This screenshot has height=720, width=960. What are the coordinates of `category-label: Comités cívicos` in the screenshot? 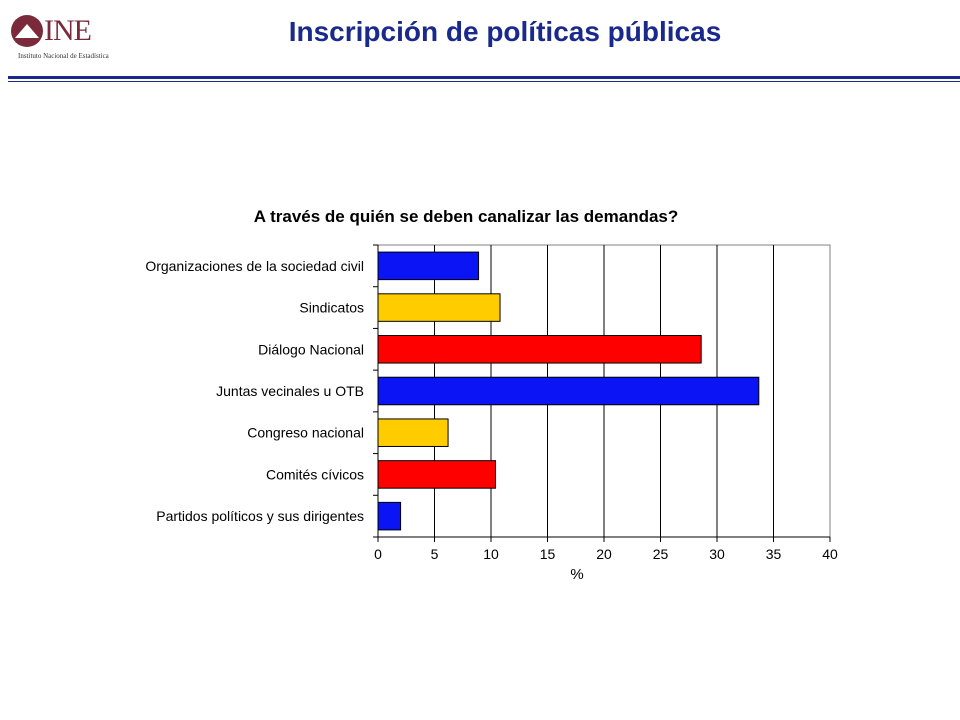 It's located at (315, 474).